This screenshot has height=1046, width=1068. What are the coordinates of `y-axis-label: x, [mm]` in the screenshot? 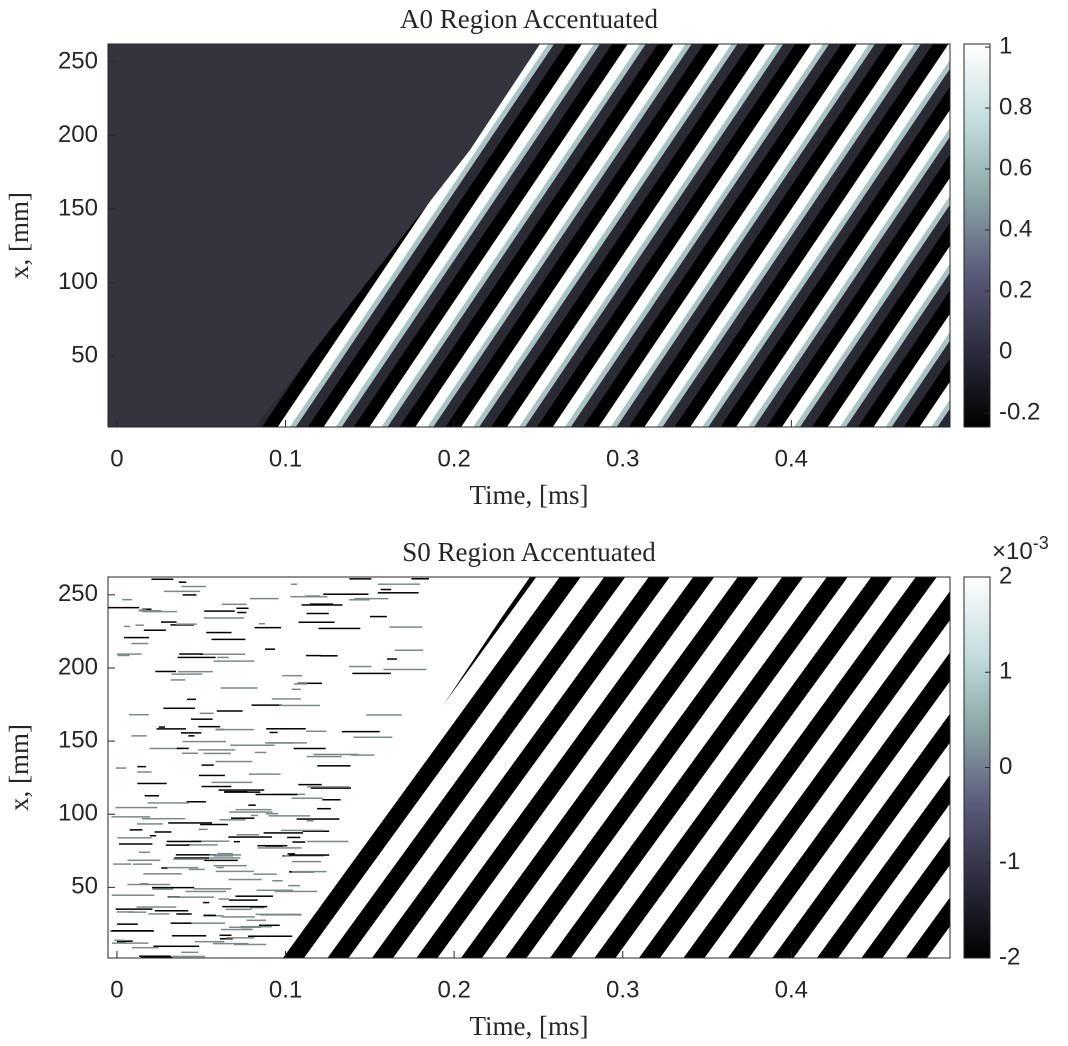 It's located at (19, 767).